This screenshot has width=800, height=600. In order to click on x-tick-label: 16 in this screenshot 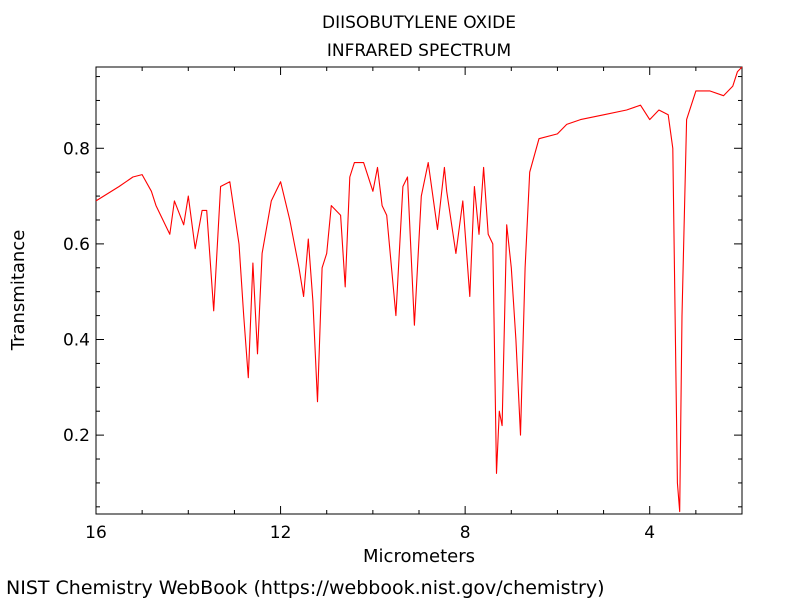, I will do `click(96, 533)`.